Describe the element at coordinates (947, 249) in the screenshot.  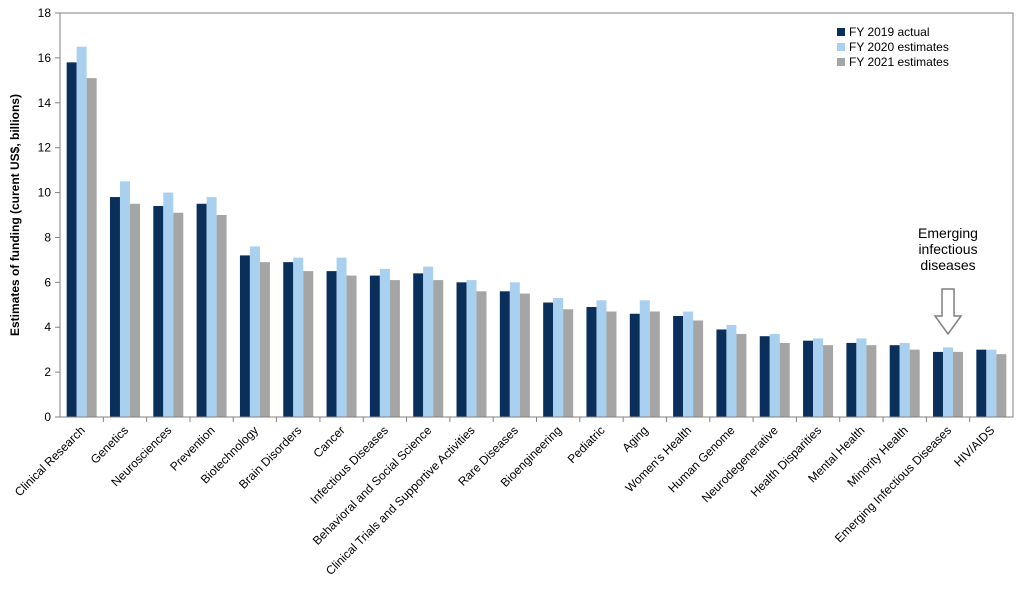
I see `annotation-text-line: infectious` at that location.